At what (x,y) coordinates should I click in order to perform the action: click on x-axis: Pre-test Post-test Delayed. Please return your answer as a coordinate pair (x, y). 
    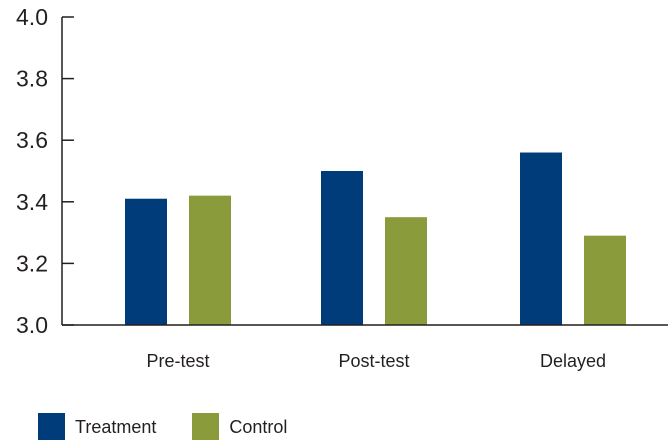
    Looking at the image, I should click on (365, 347).